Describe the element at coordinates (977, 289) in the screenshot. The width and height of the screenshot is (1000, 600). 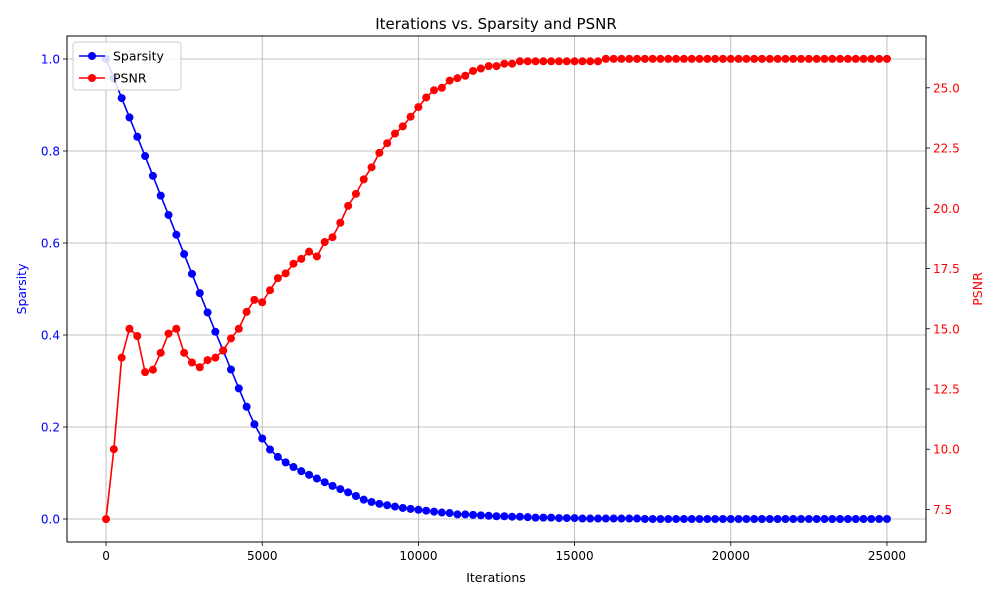
I see `y-axis-right-label: PSNR` at that location.